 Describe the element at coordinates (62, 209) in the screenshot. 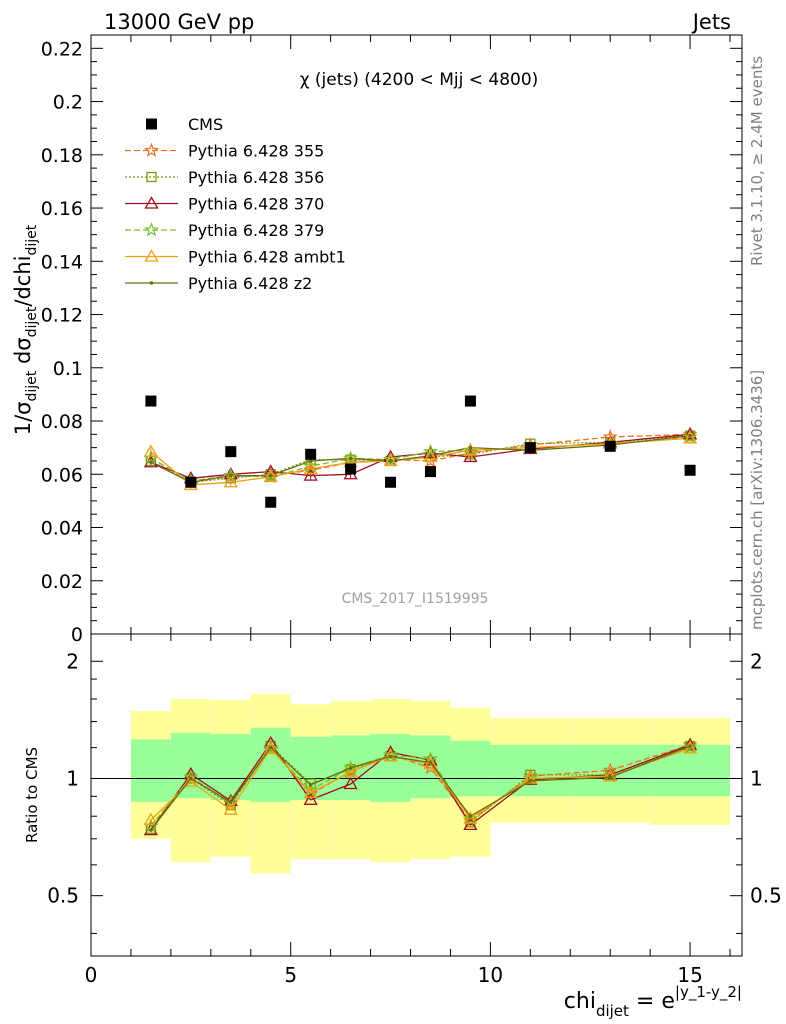

I see `main-y-tick-label: 0.16` at that location.